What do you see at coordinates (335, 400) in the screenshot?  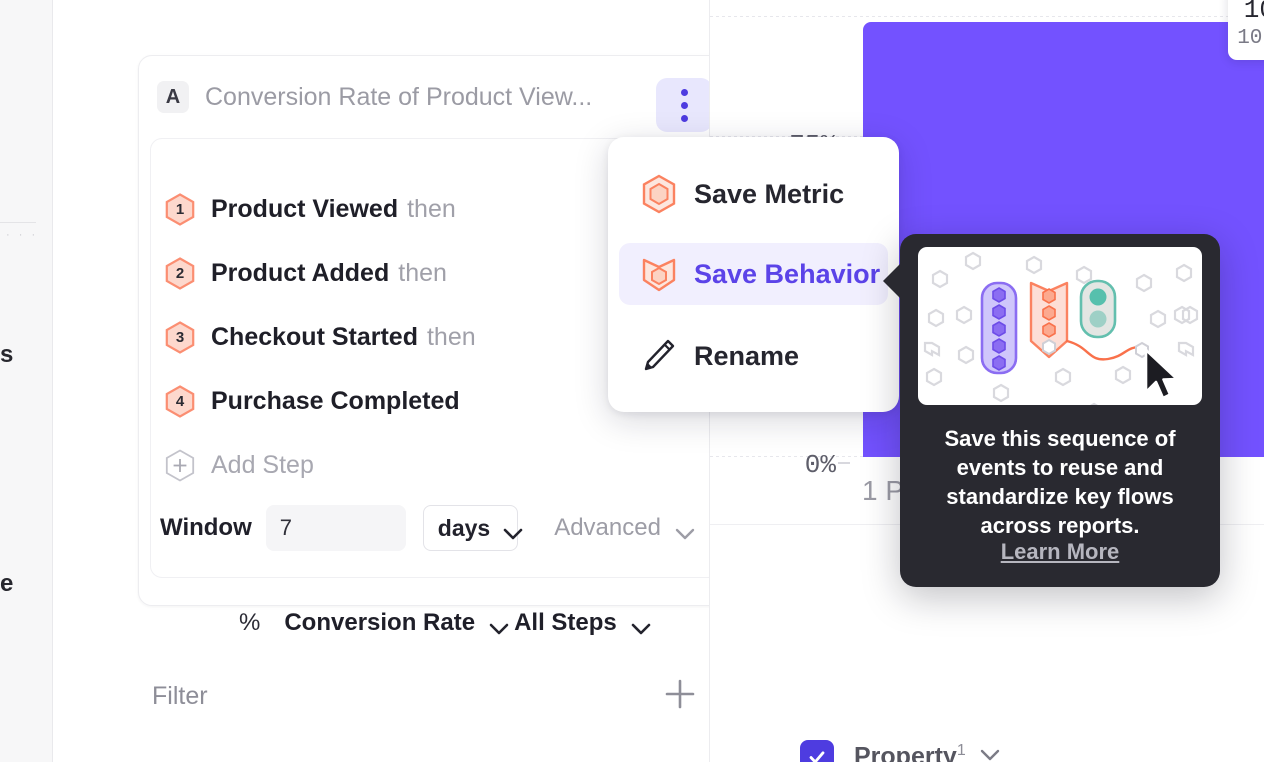 I see `step-event-name: Purchase Completed` at bounding box center [335, 400].